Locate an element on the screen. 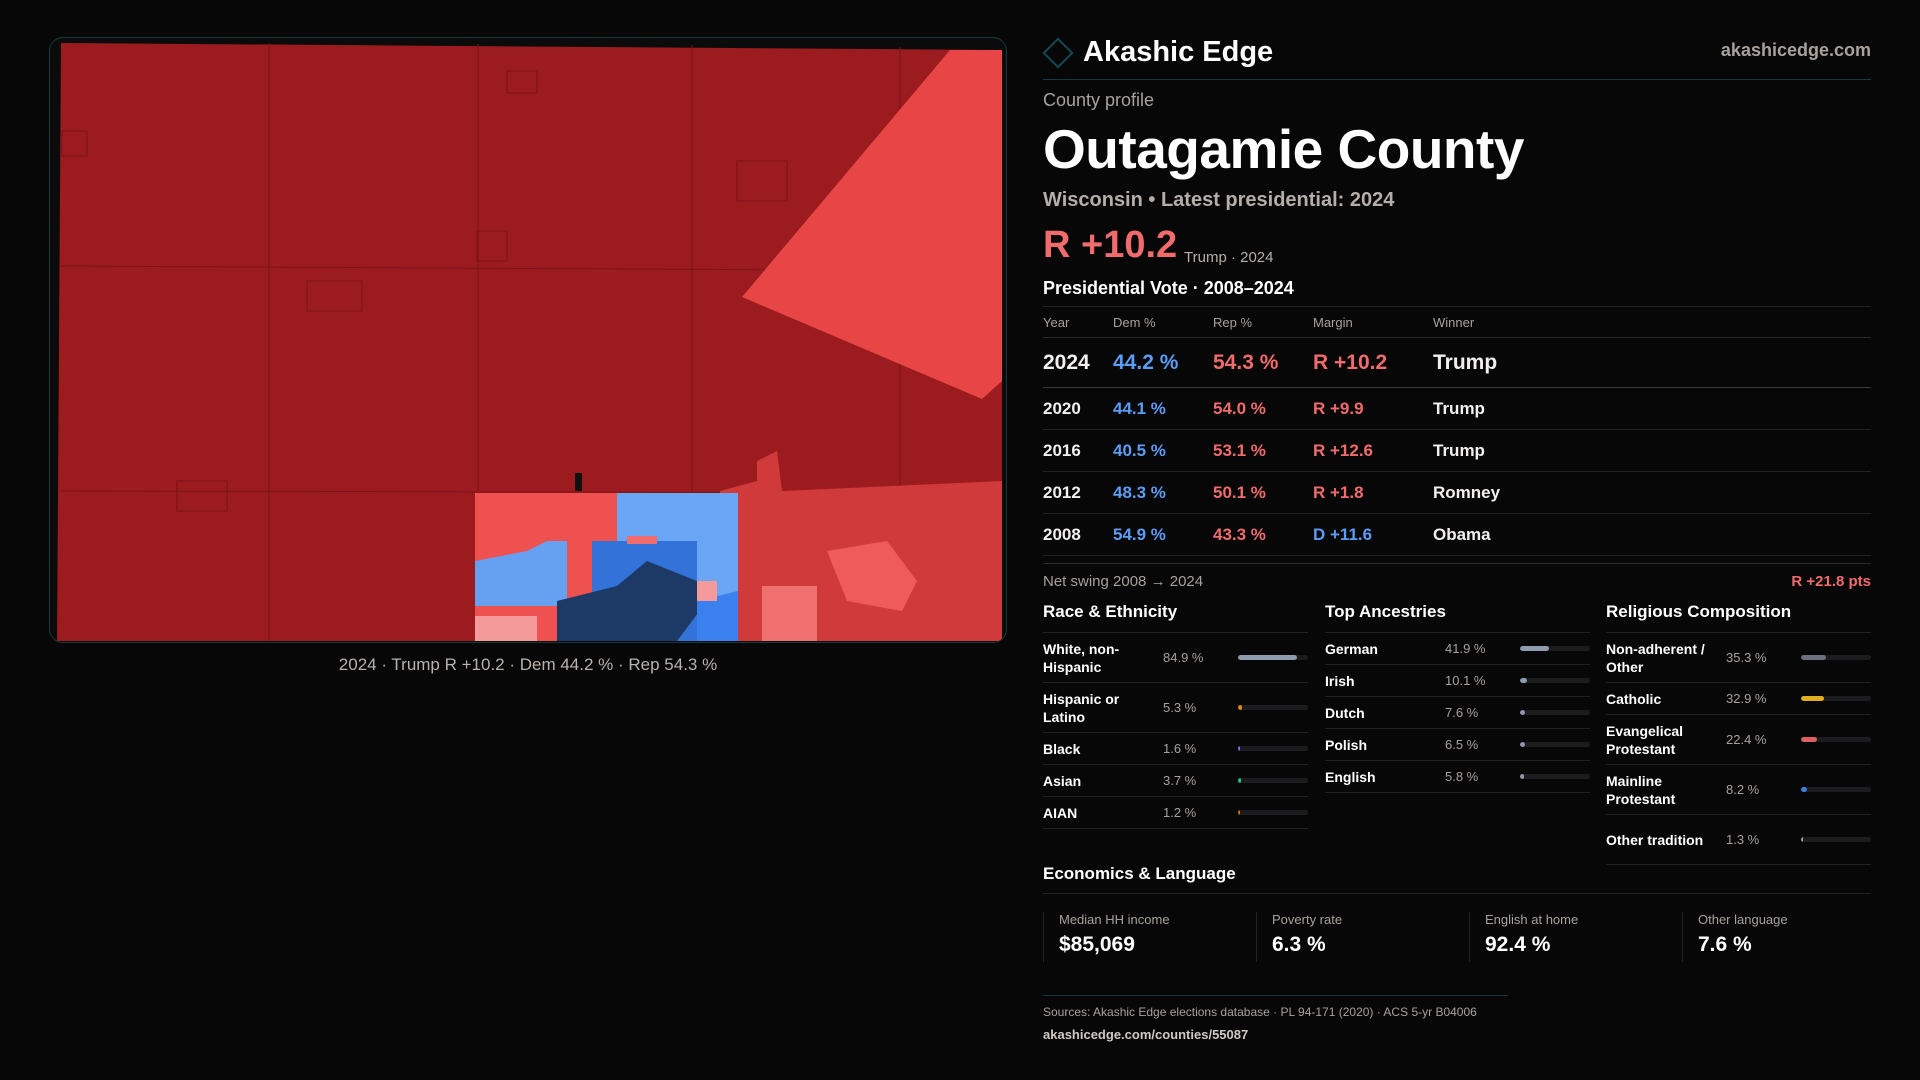 This screenshot has height=1080, width=1920. table-row: 2024 44.2 % 54.3 % R +10.2 Trump is located at coordinates (1457, 362).